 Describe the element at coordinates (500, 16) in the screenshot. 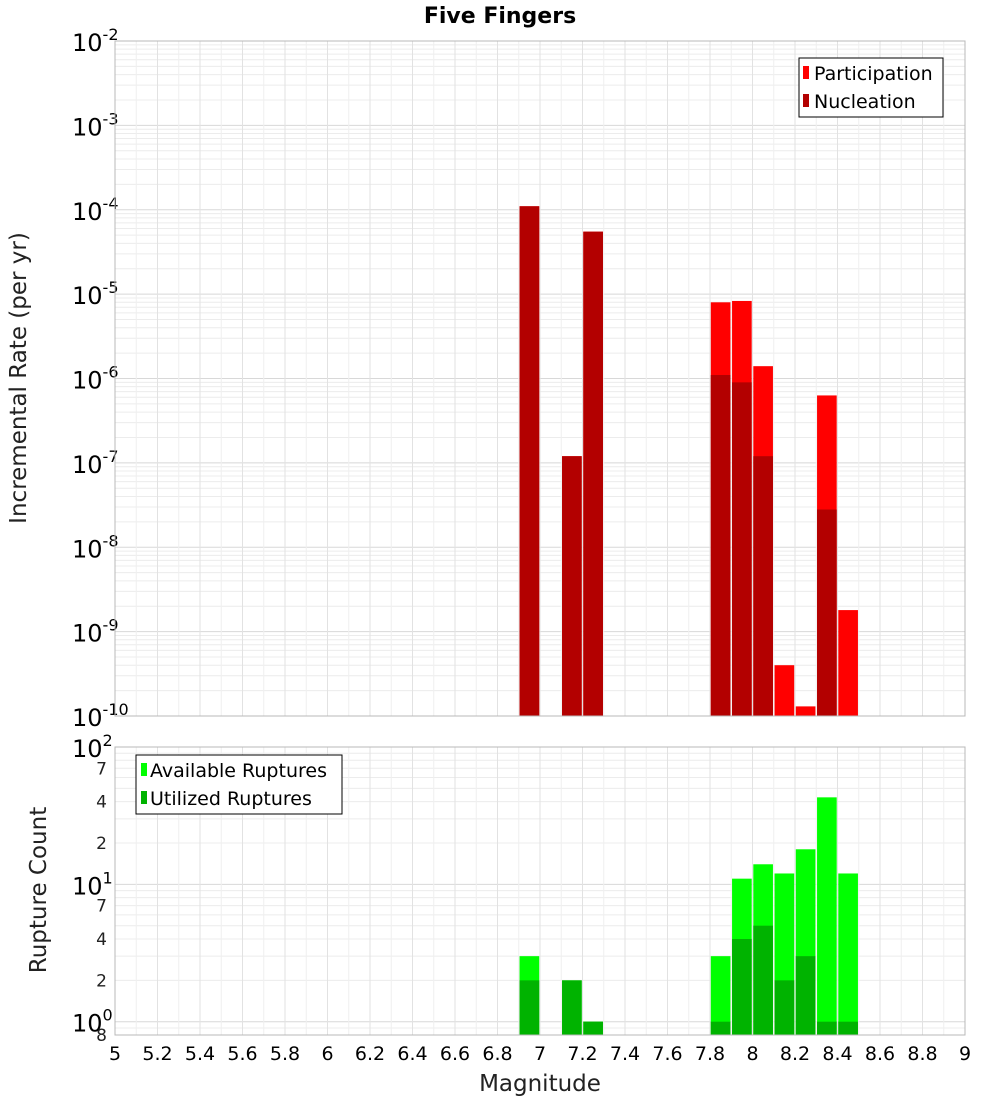

I see `chart-title: Five Fingers` at that location.